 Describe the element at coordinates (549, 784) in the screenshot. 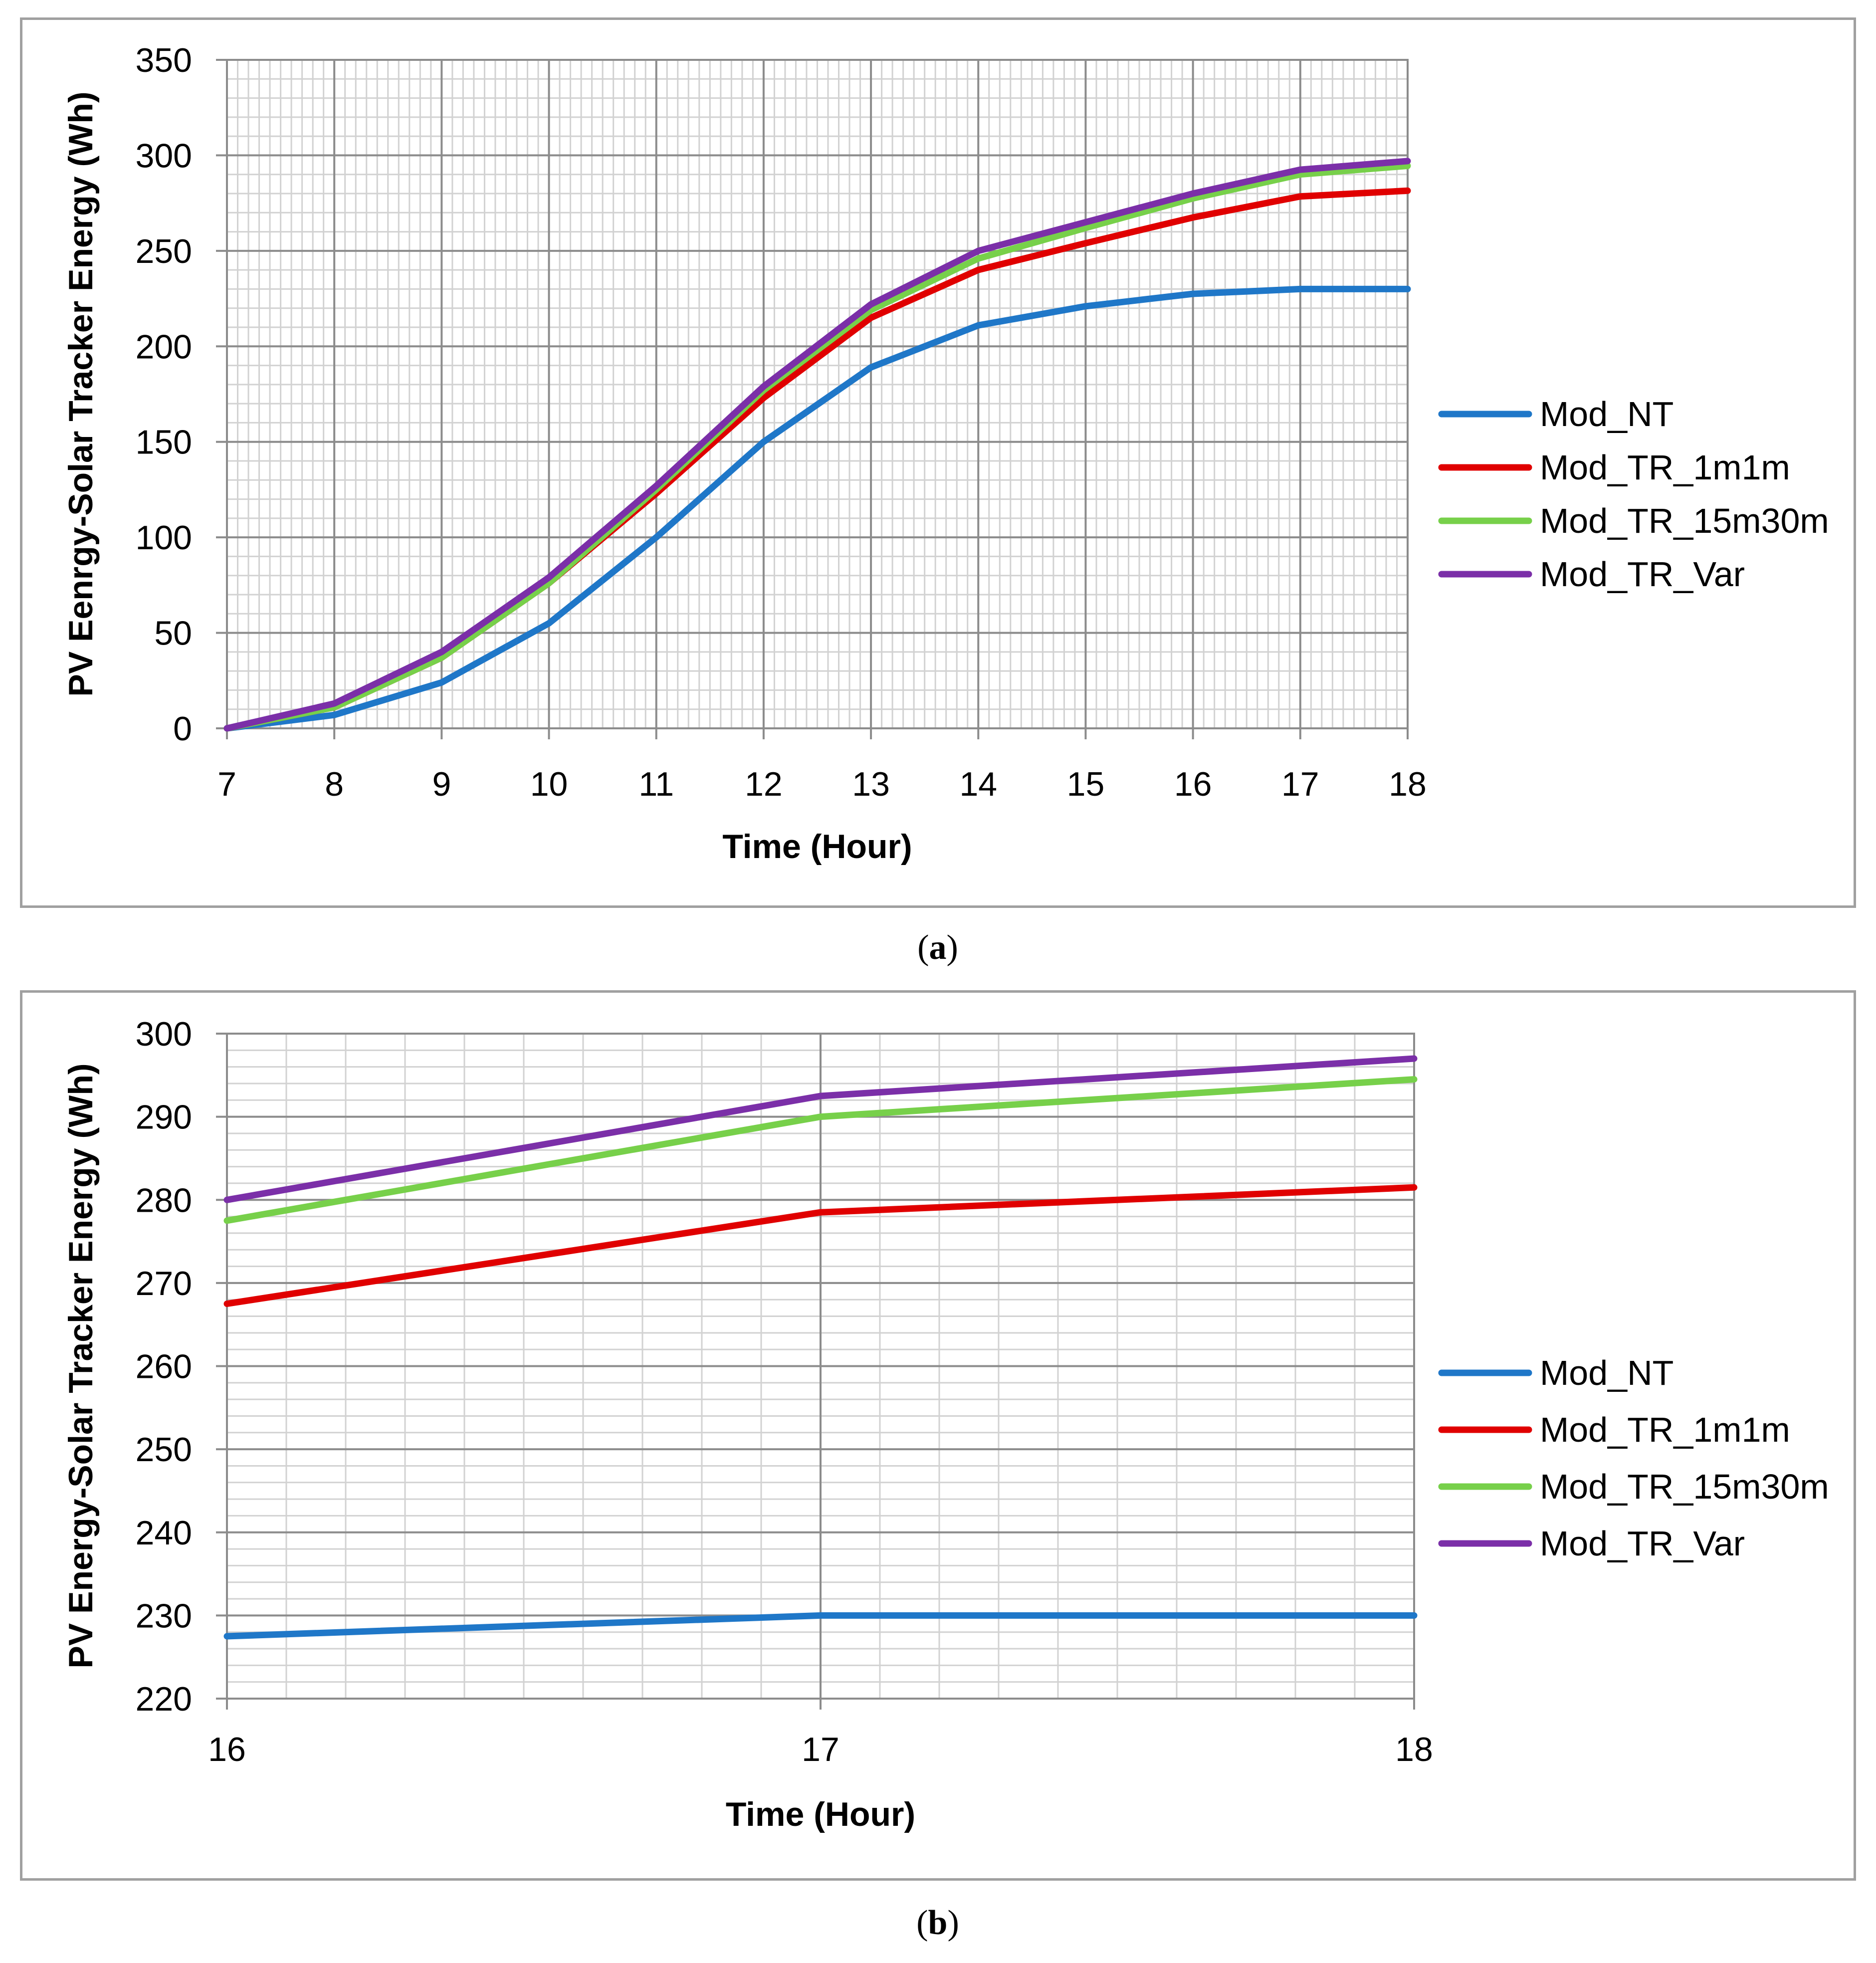

I see `chart-a-x-tick-label: 10` at that location.